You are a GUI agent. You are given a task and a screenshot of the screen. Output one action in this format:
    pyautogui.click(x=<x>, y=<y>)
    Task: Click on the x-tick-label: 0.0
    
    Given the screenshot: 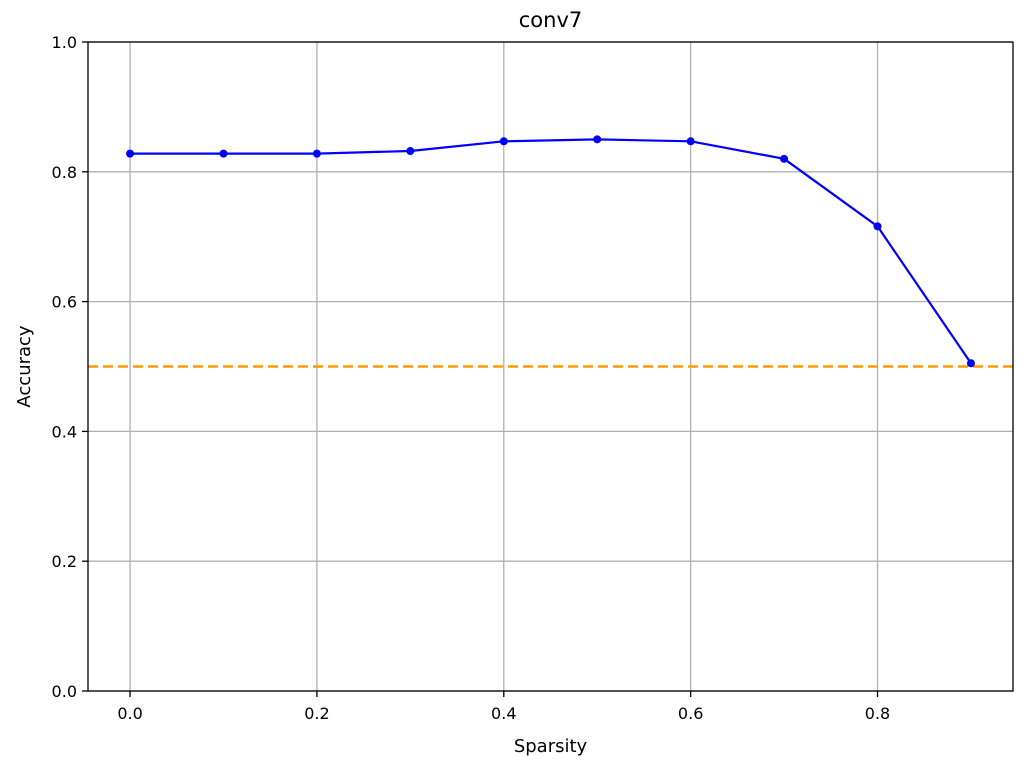 What is the action you would take?
    pyautogui.click(x=129, y=713)
    